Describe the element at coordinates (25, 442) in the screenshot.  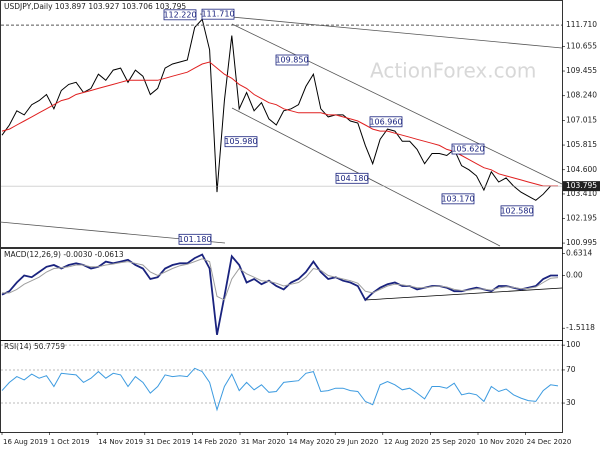
I see `x-tick-label: 16 Aug 2019` at that location.